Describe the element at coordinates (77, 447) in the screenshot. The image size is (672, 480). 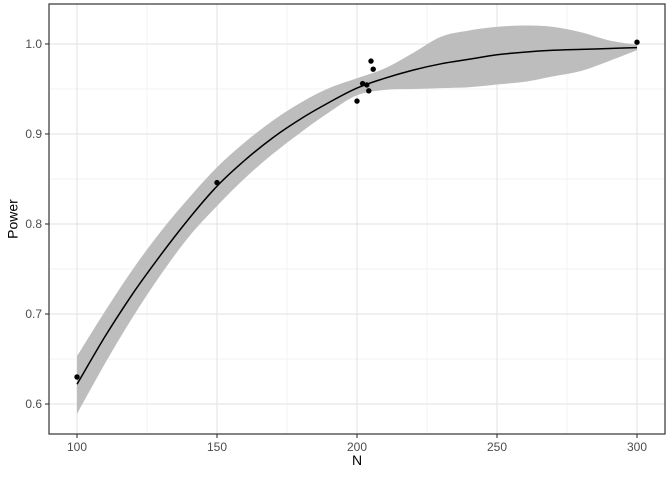
I see `x-tick-label: 100` at that location.